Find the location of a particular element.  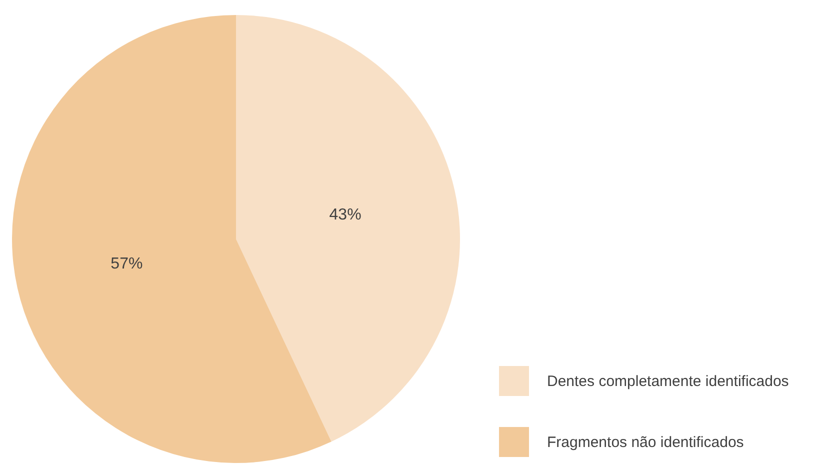

data-label: 43% is located at coordinates (345, 215).